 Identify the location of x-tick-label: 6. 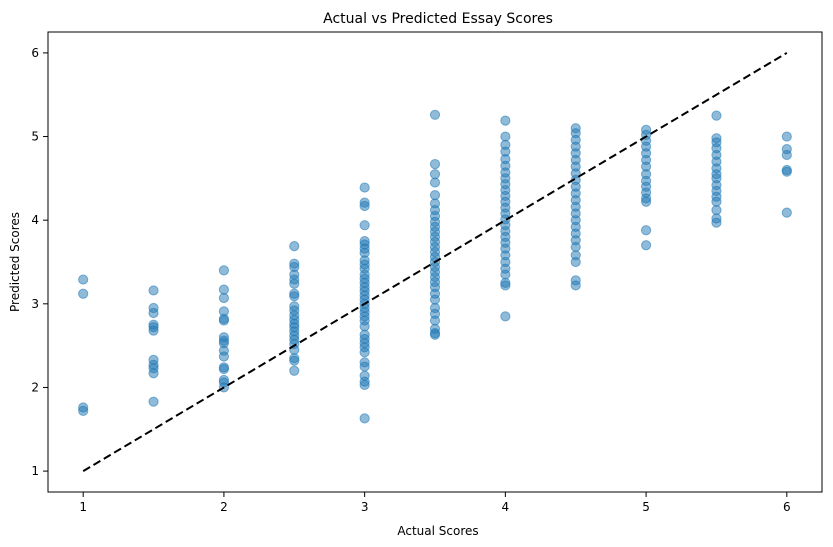
(787, 507).